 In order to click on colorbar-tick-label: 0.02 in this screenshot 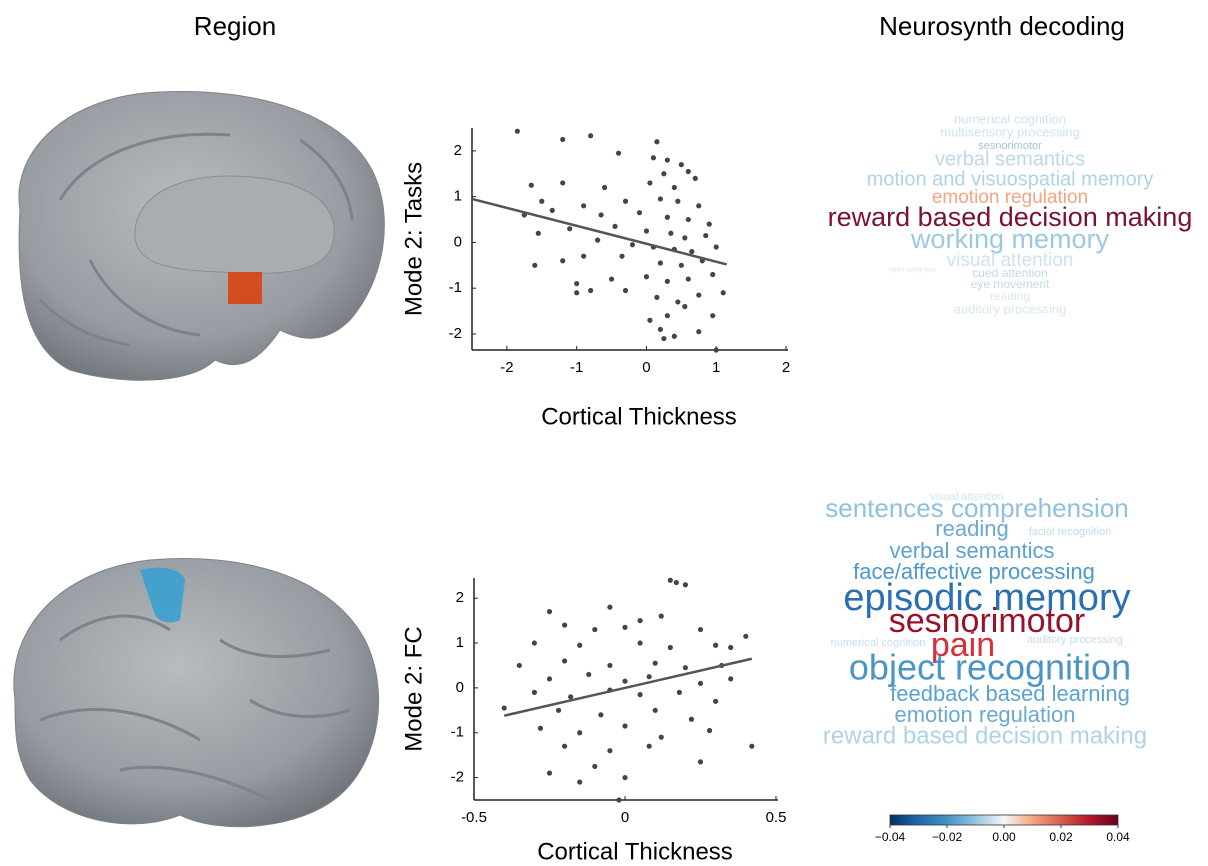, I will do `click(1061, 837)`.